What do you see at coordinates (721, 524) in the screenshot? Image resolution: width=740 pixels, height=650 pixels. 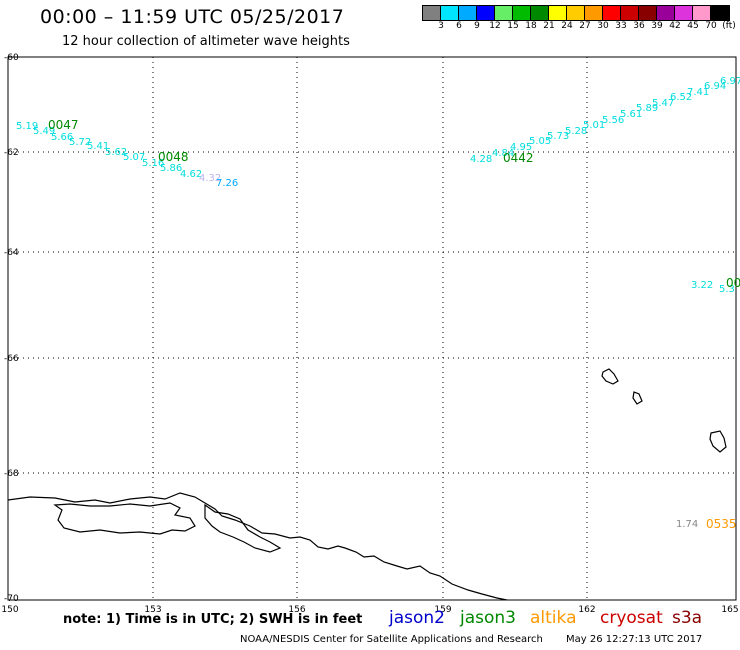 I see `track-time-label: 0535` at bounding box center [721, 524].